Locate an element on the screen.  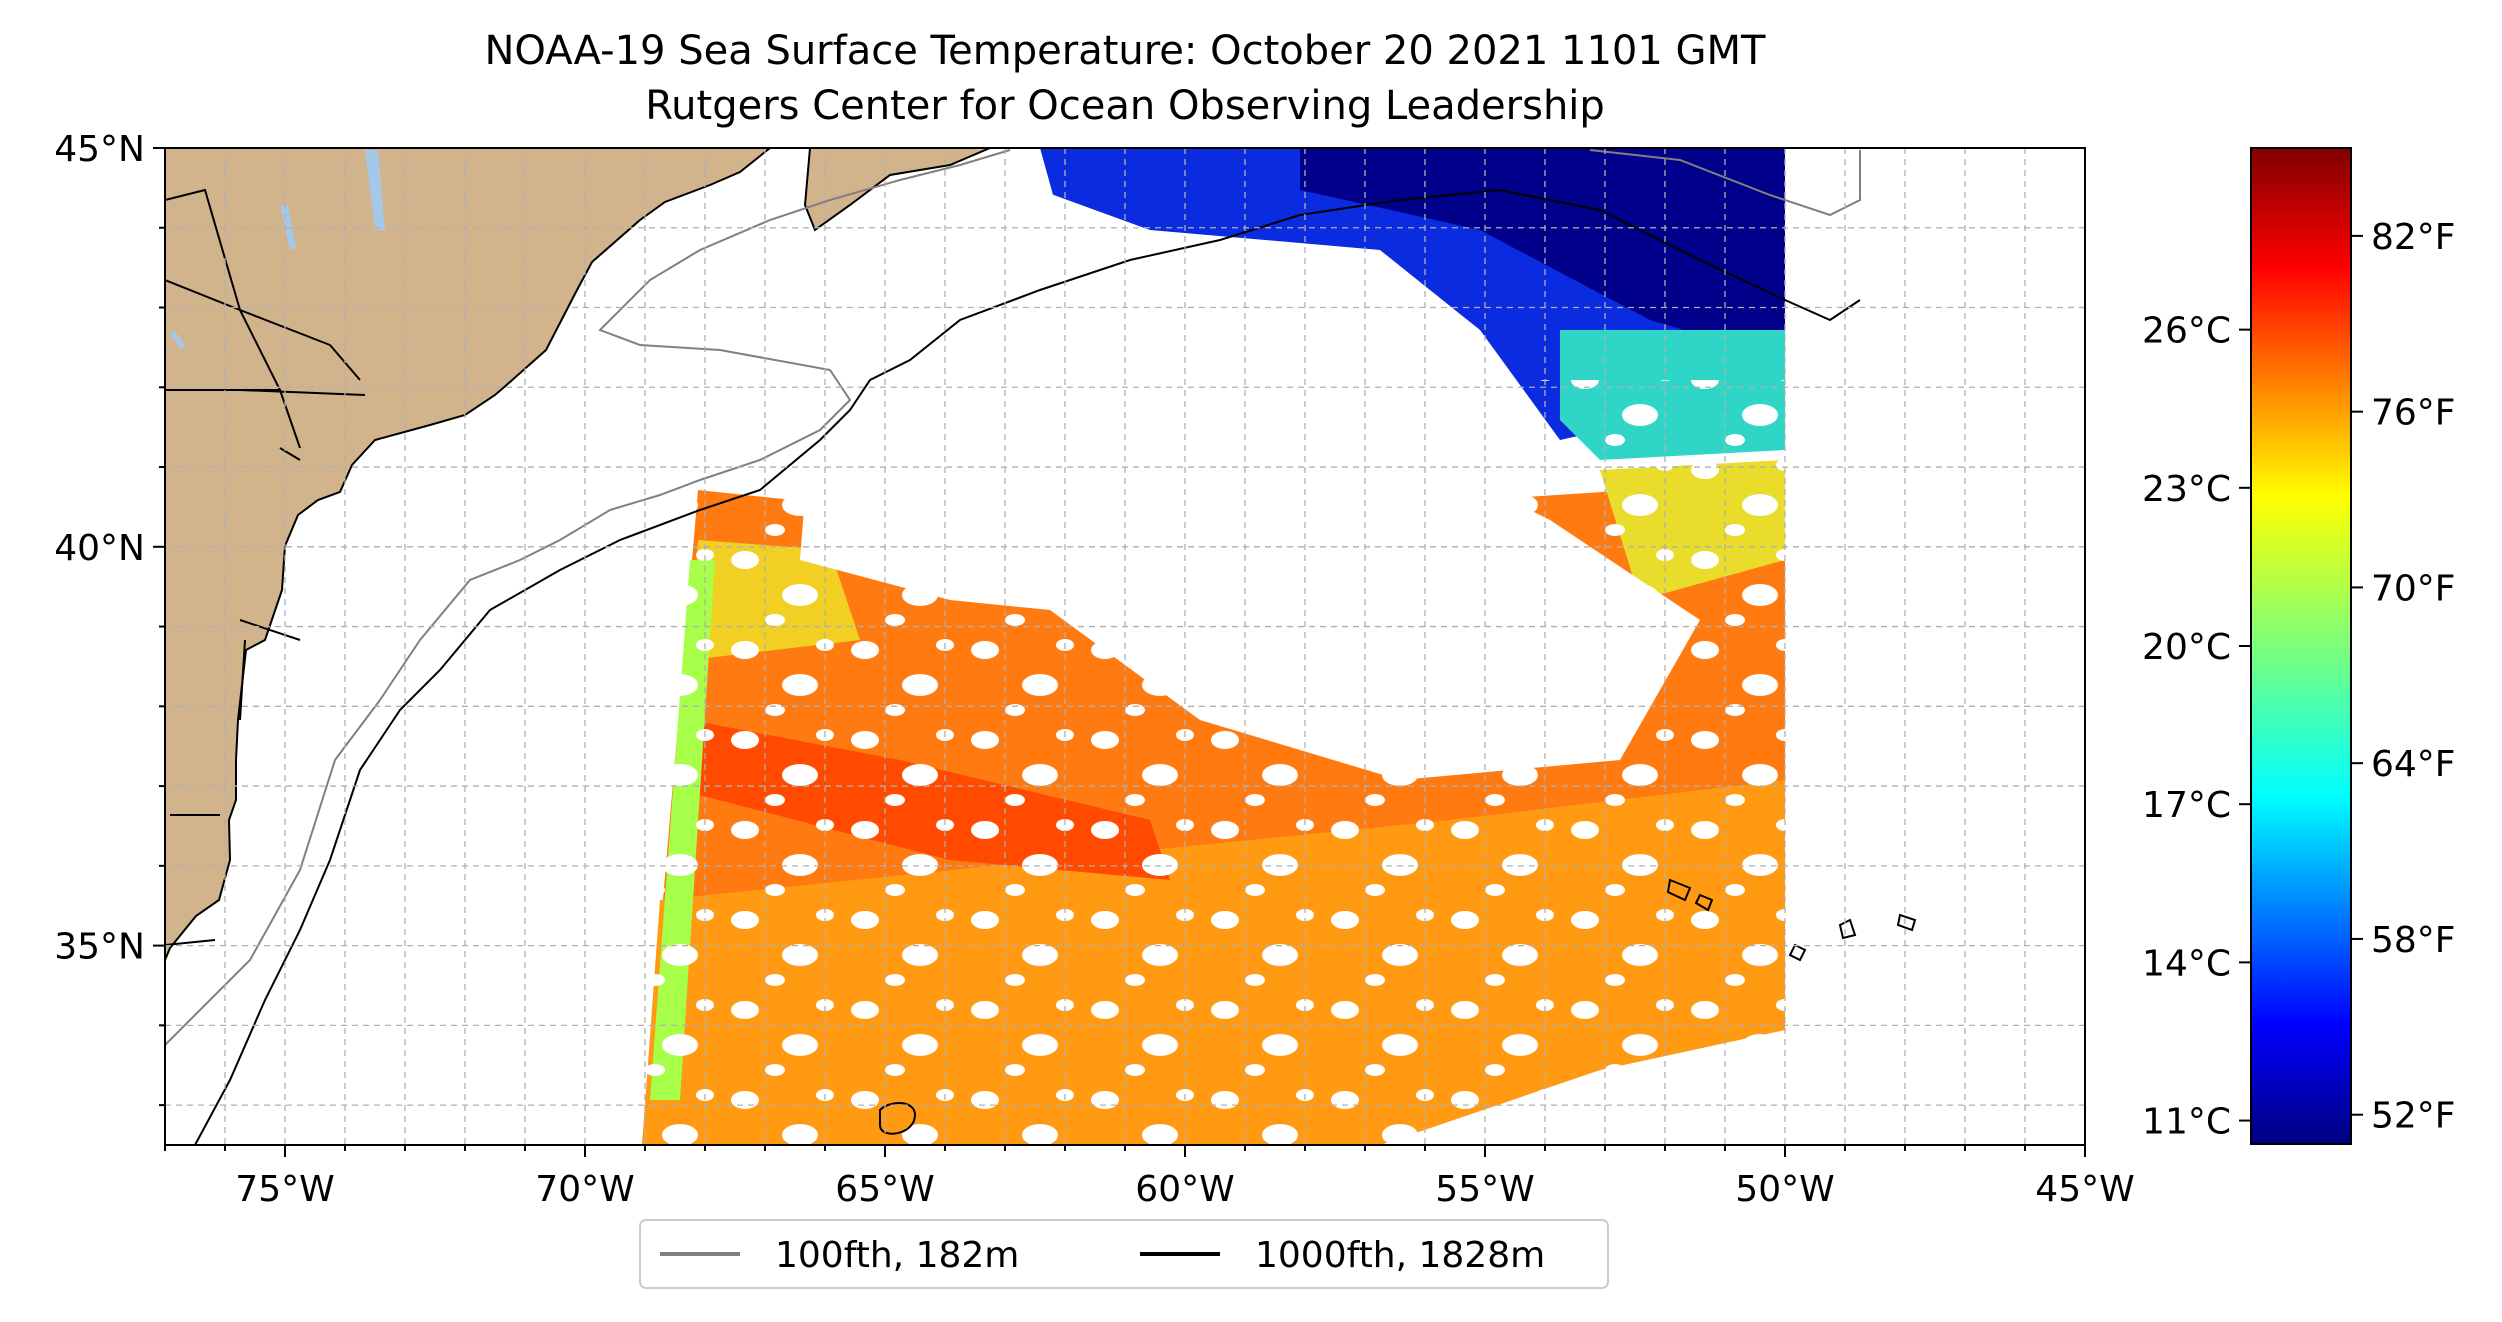
legend-label-100fth: 100fth, 182m is located at coordinates (897, 1255).